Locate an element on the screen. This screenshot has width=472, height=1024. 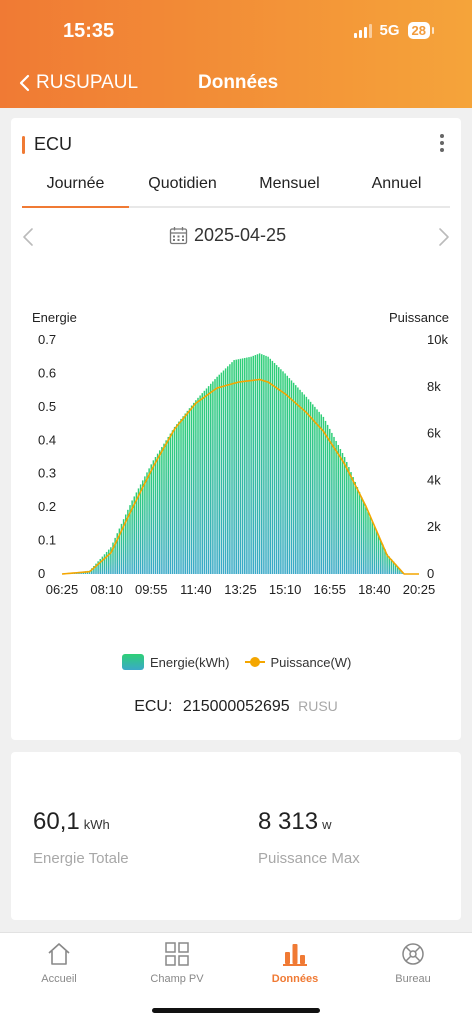
tab-quotidien: Quotidien is located at coordinates (182, 183).